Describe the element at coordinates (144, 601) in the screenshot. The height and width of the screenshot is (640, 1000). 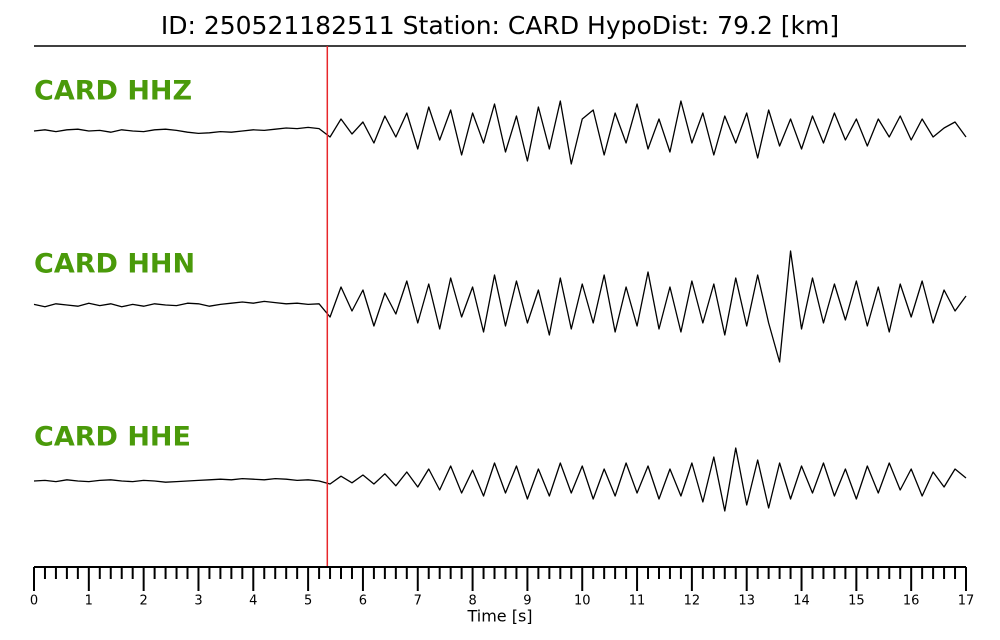
I see `x-tick-label: 2` at that location.